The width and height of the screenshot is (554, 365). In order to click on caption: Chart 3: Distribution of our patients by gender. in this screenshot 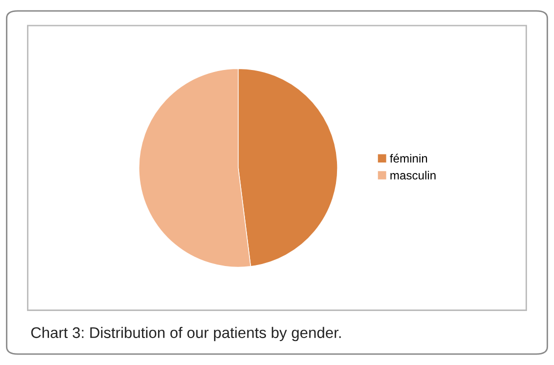, I will do `click(186, 334)`.